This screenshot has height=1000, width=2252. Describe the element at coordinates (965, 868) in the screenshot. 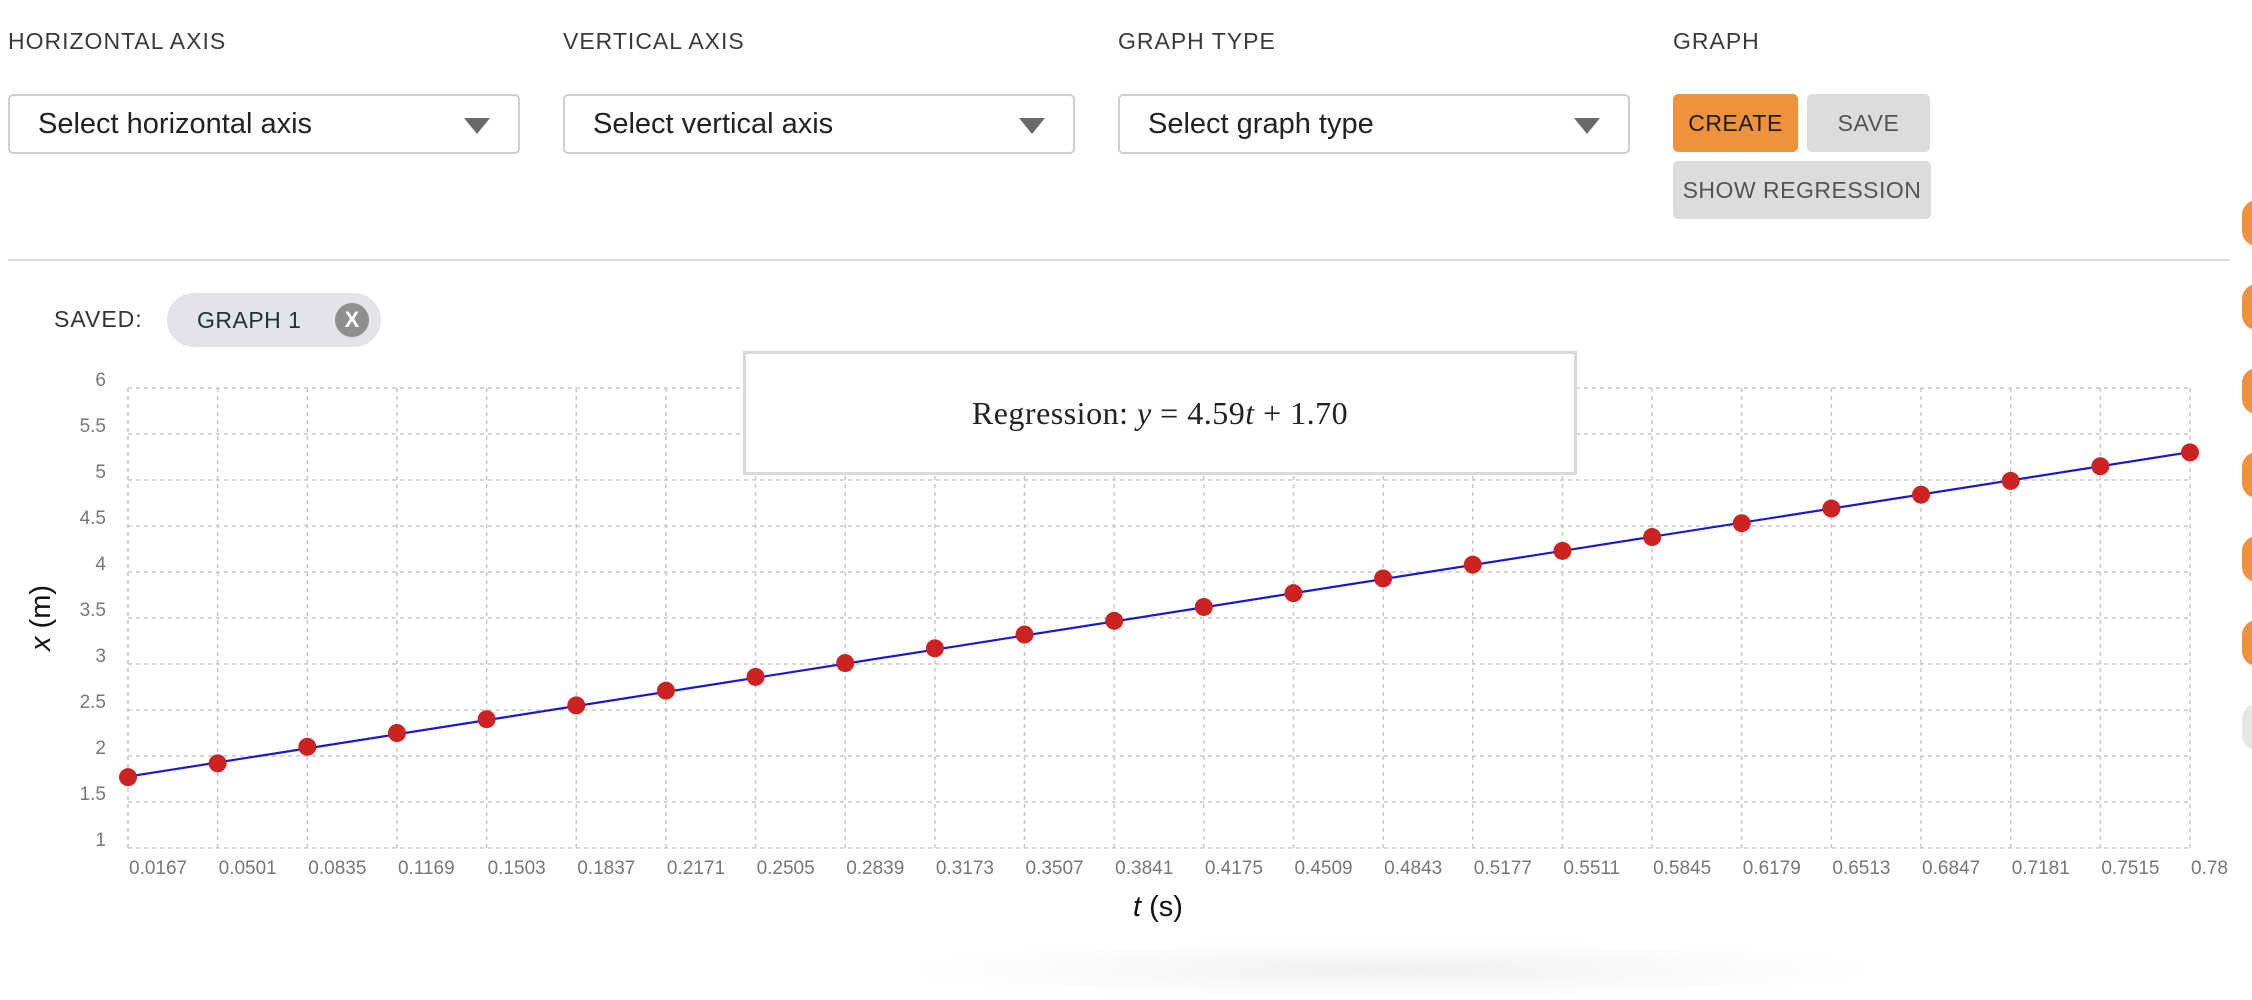

I see `x-tick-label: 0.3173` at that location.